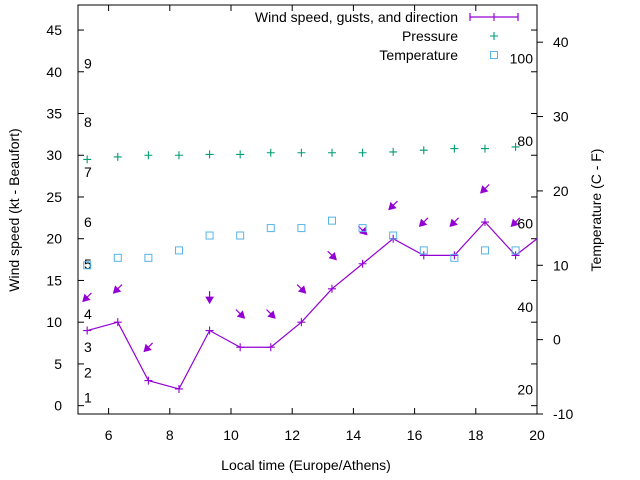 The image size is (640, 480). I want to click on fahrenheit-label: 60, so click(525, 224).